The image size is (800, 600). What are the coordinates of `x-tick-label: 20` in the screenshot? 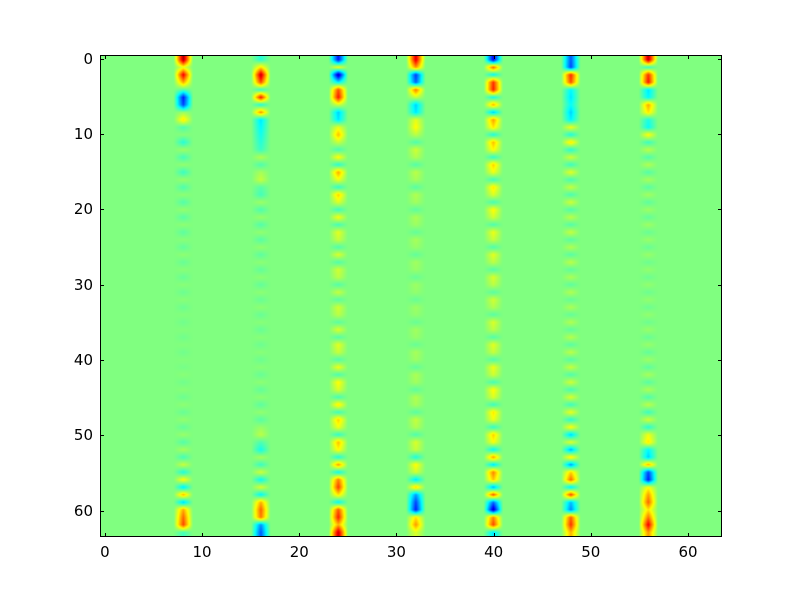 It's located at (299, 552).